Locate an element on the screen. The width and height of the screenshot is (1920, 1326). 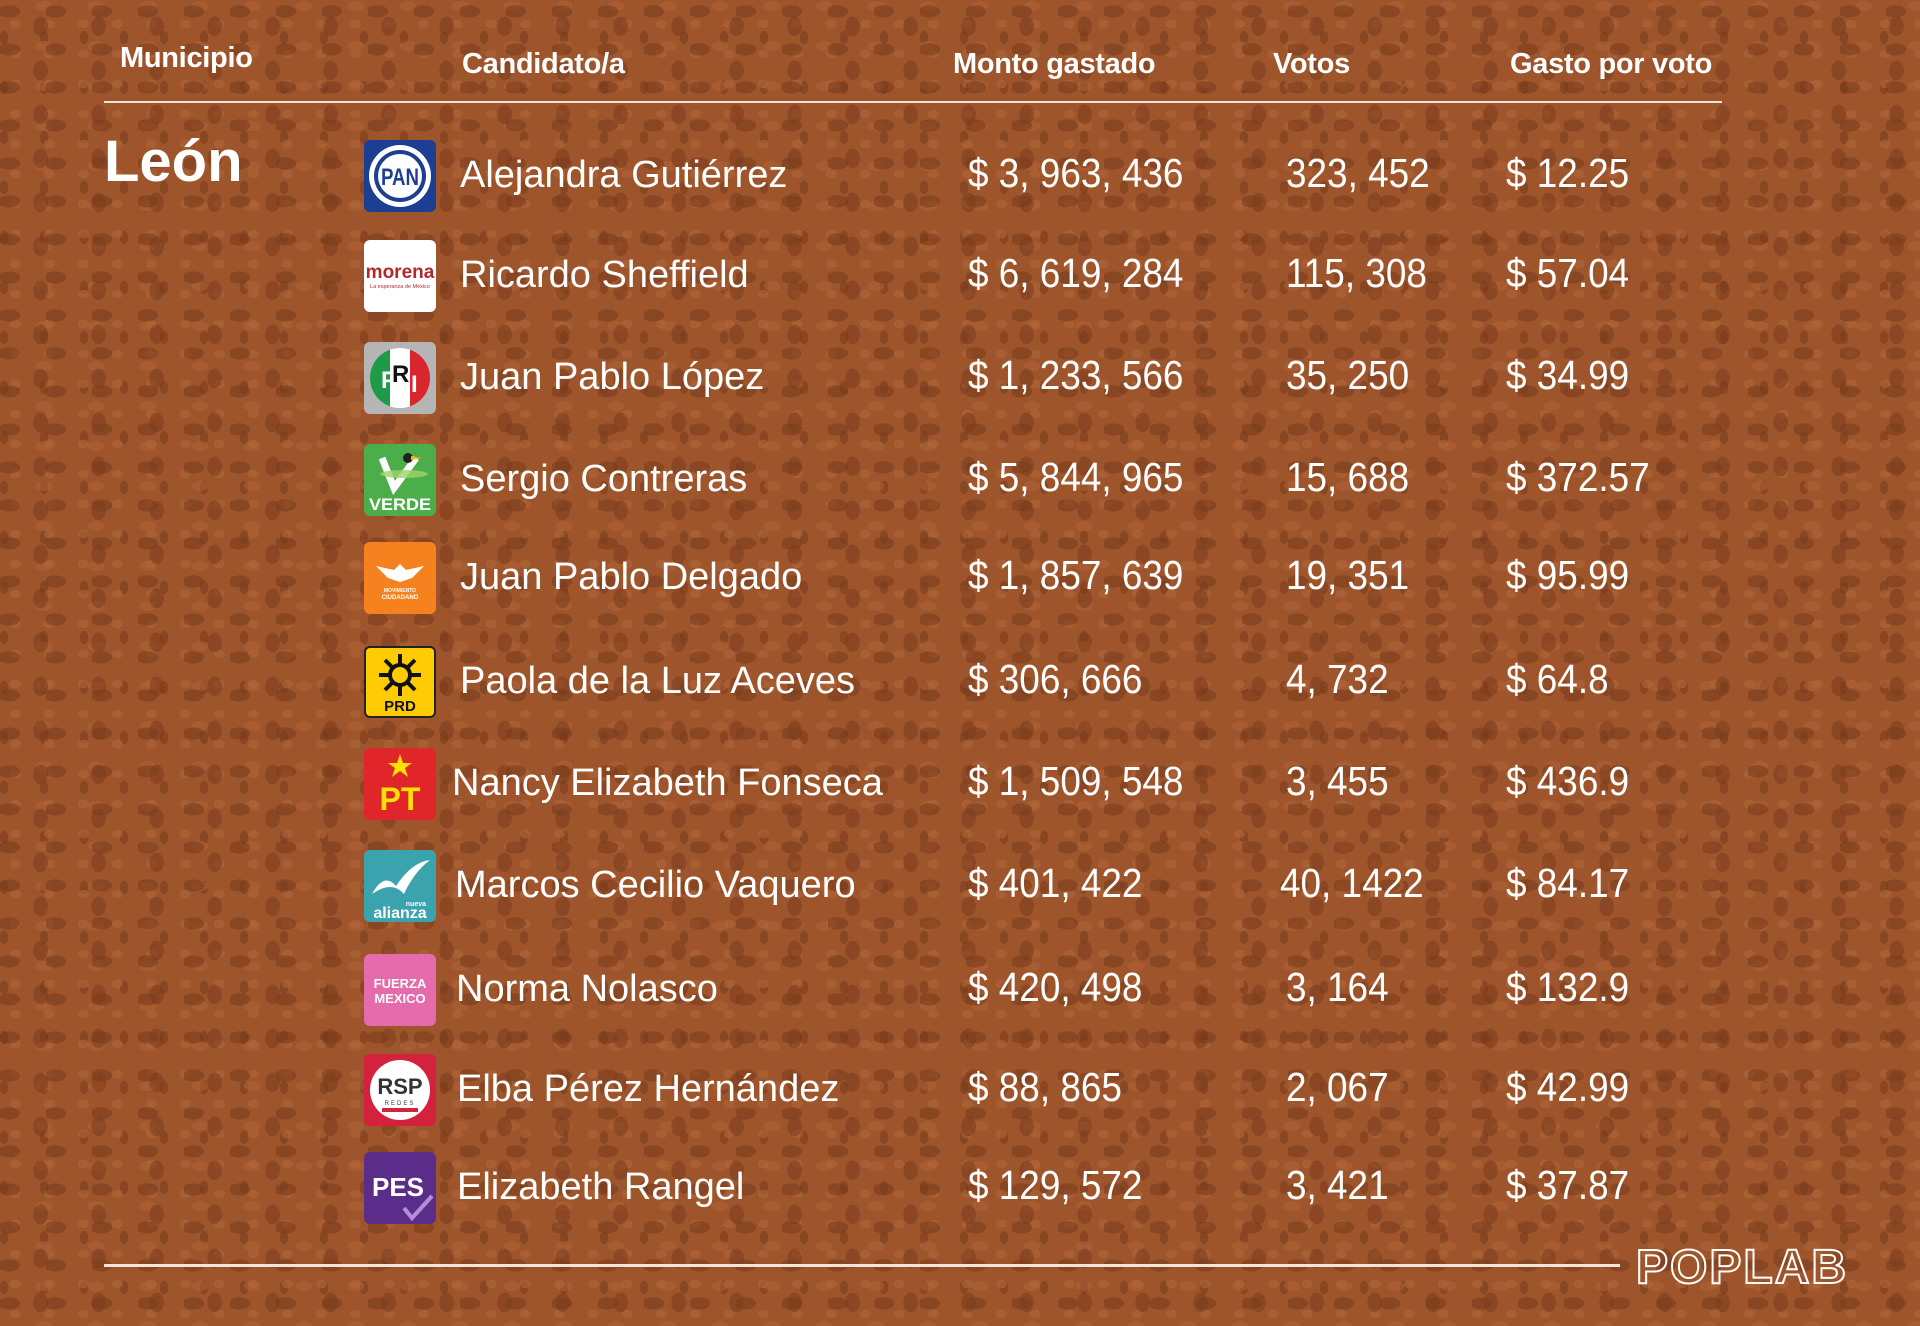
gasto-por-voto: $ 372.57 is located at coordinates (1578, 477).